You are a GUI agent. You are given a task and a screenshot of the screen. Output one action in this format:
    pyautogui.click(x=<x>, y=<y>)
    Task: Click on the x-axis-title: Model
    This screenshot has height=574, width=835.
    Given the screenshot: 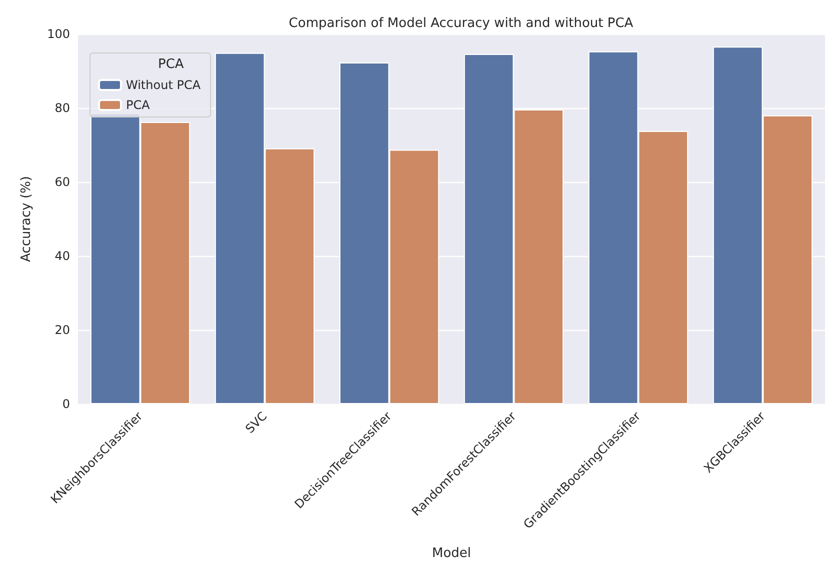 What is the action you would take?
    pyautogui.click(x=452, y=553)
    